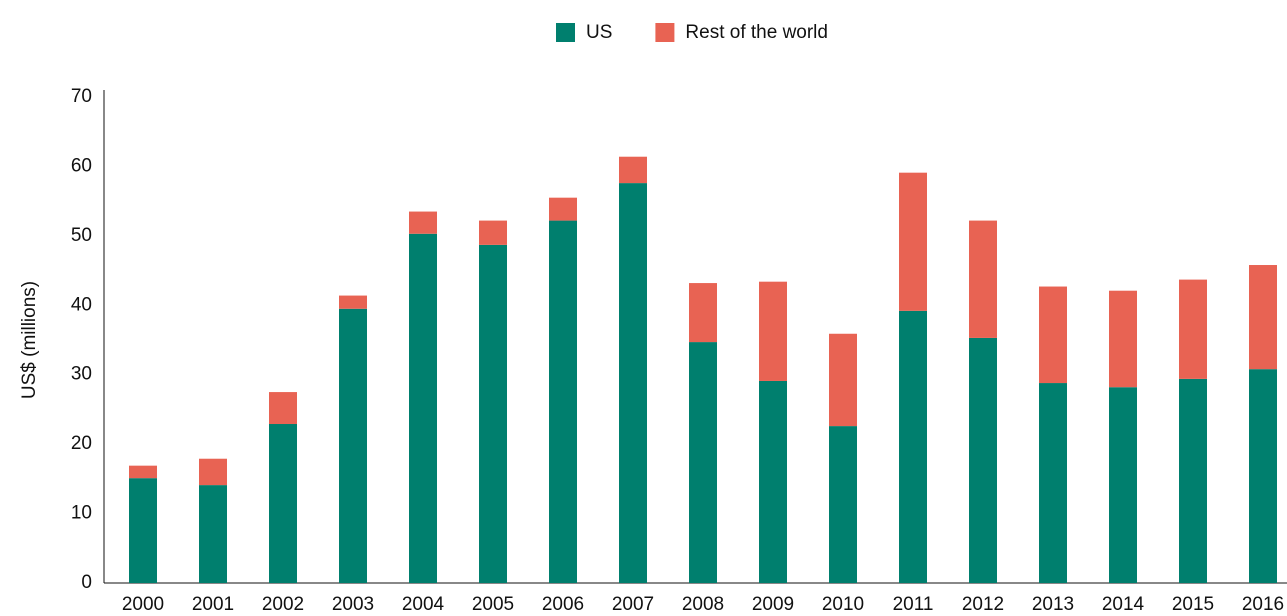 The width and height of the screenshot is (1287, 616). What do you see at coordinates (283, 604) in the screenshot?
I see `x-tick-label: 2002` at bounding box center [283, 604].